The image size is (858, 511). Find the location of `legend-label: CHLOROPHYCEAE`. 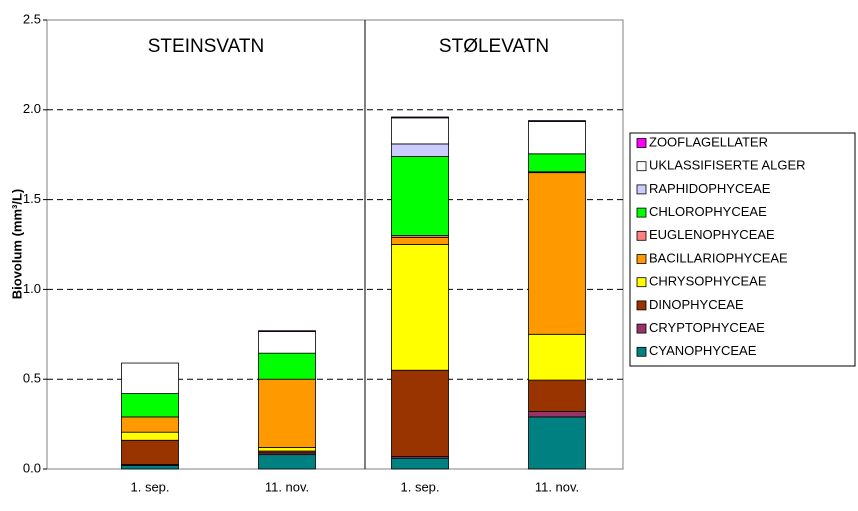

legend-label: CHLOROPHYCEAE is located at coordinates (708, 211).